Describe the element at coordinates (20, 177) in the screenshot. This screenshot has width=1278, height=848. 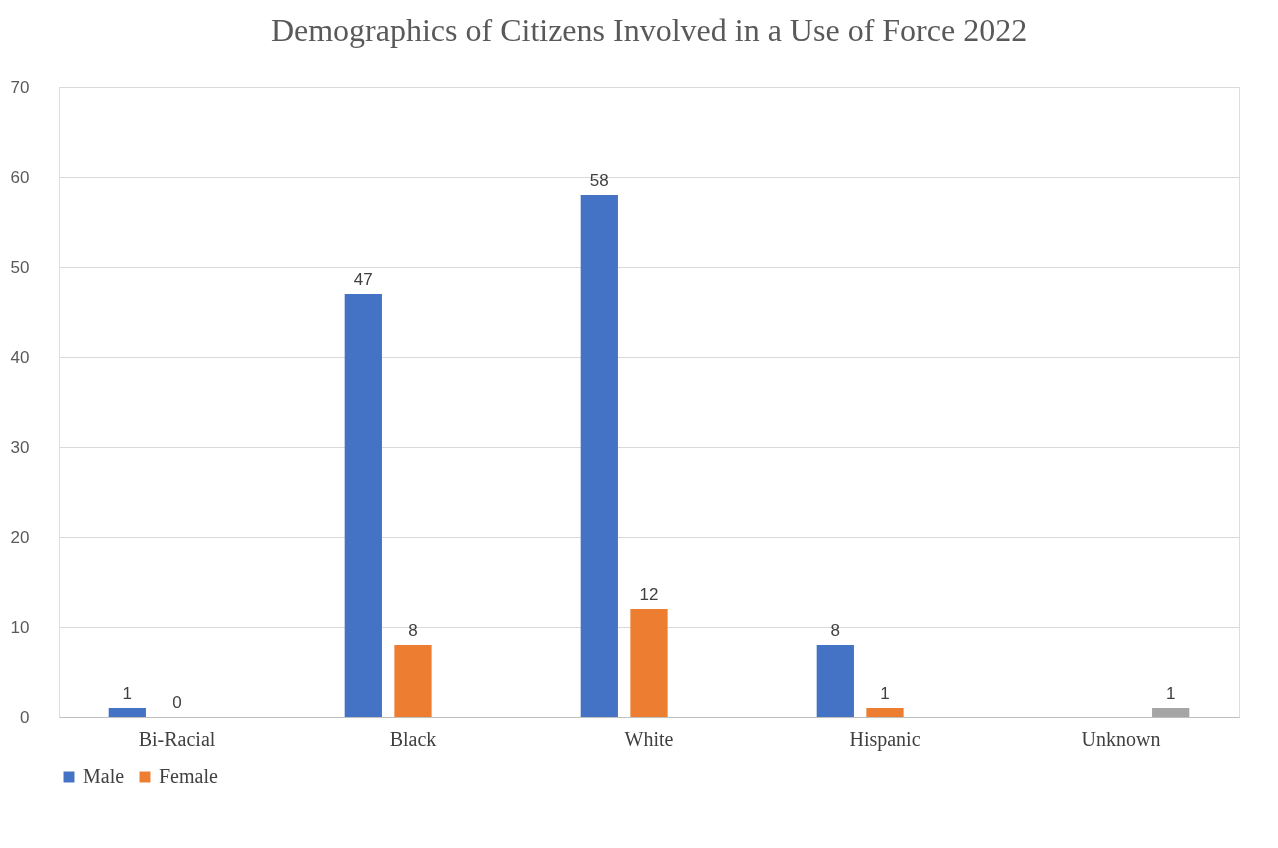
I see `y-tick-label: 60` at that location.